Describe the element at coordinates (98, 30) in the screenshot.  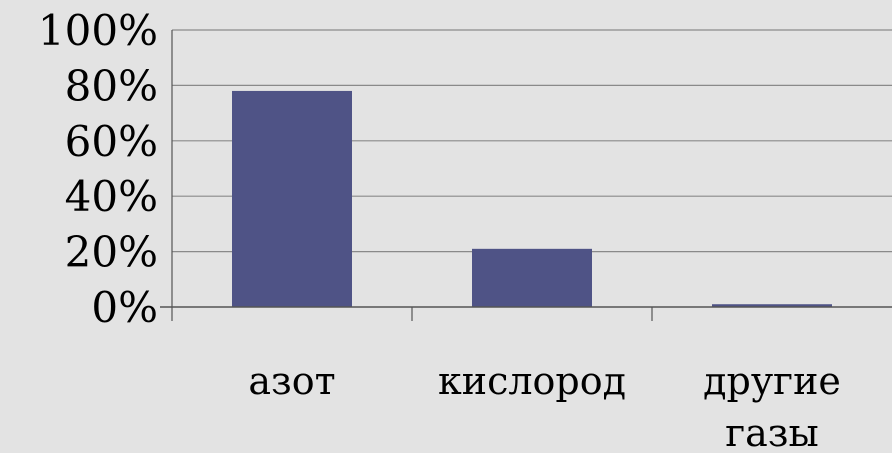
I see `y-tick-label-100: 100%` at that location.